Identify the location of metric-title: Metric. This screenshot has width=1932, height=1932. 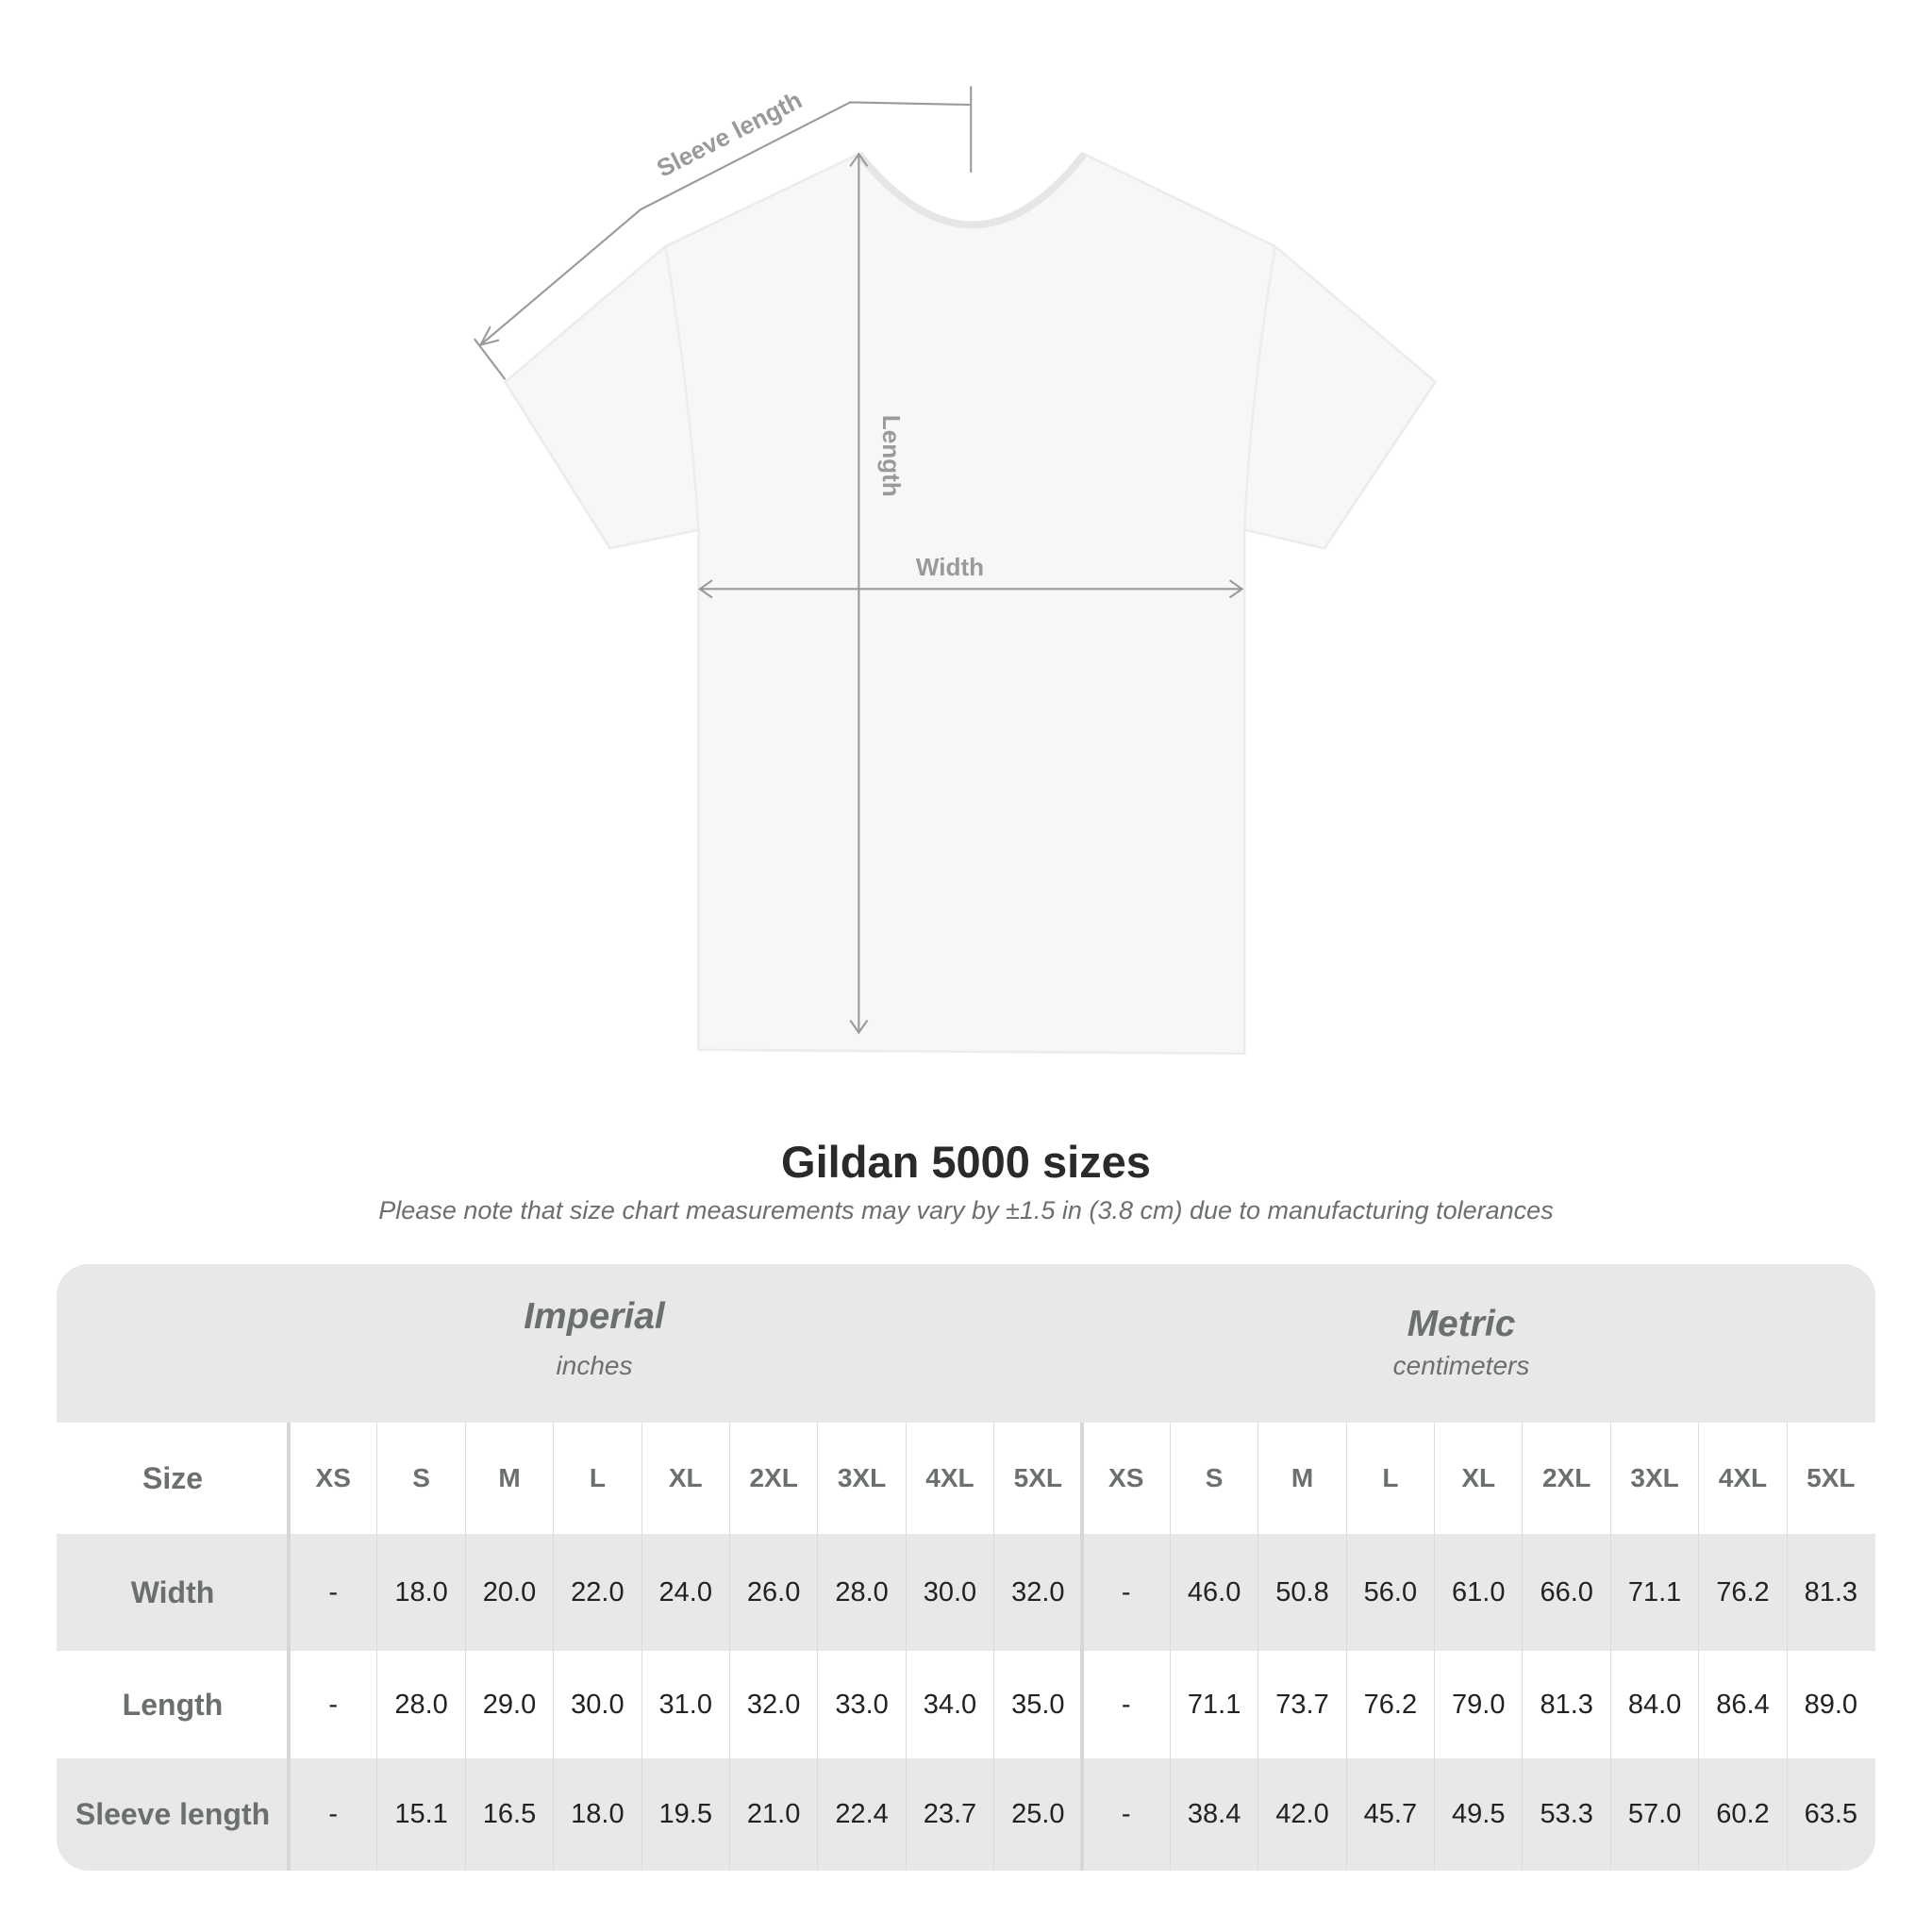
(1461, 1324).